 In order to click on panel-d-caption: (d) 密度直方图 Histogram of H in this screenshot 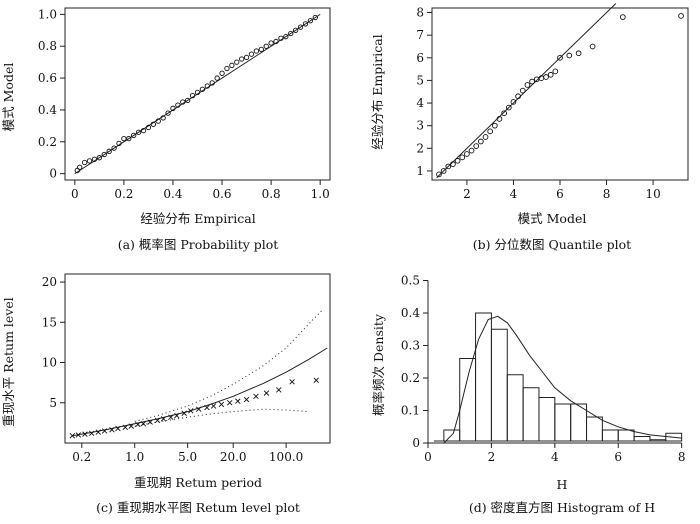, I will do `click(562, 507)`.